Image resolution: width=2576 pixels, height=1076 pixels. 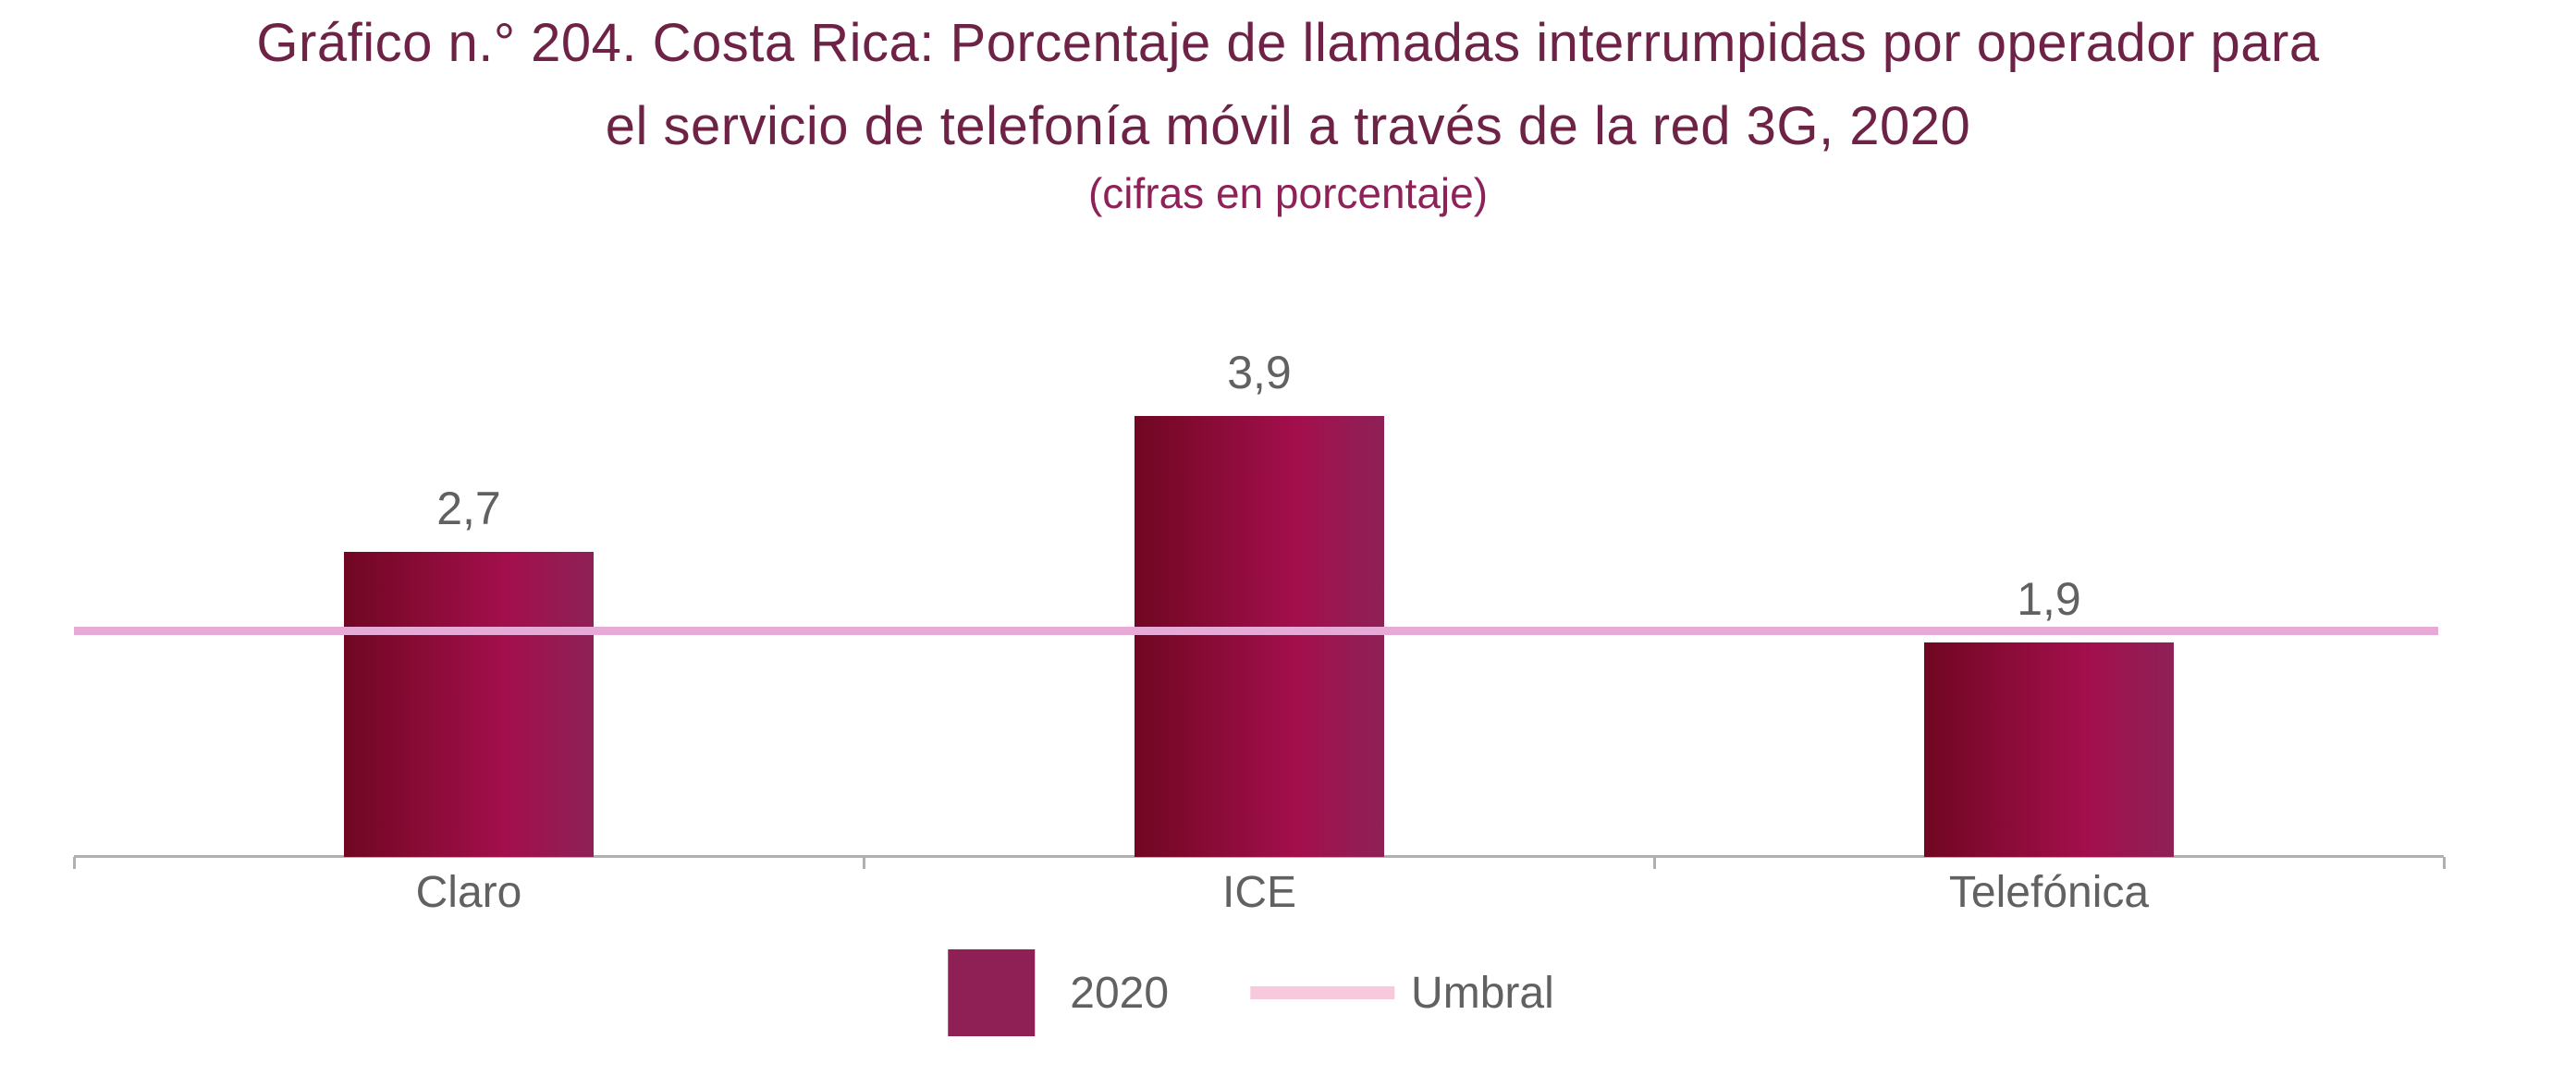 I want to click on legend-threshold-line-icon, so click(x=1322, y=992).